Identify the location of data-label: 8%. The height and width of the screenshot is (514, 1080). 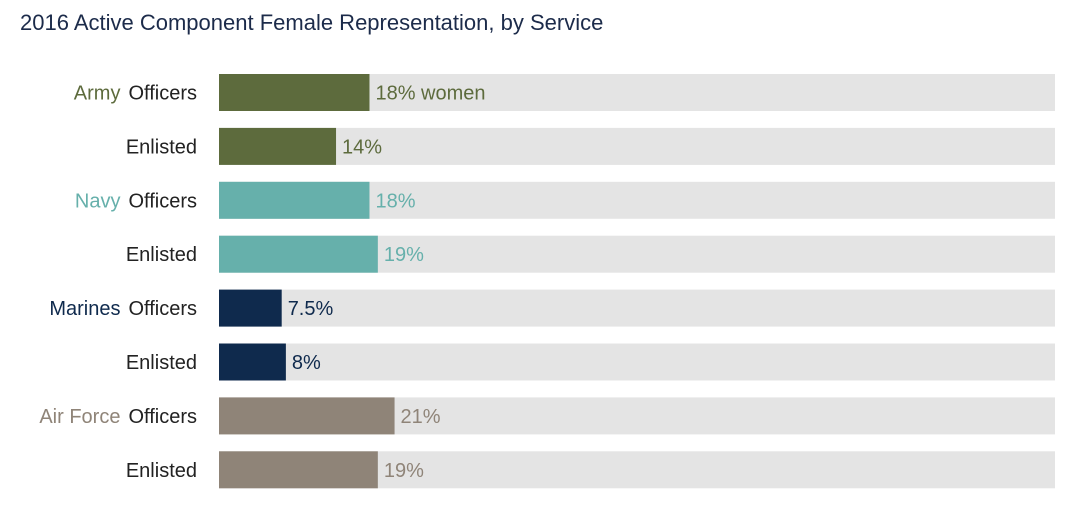
(306, 363).